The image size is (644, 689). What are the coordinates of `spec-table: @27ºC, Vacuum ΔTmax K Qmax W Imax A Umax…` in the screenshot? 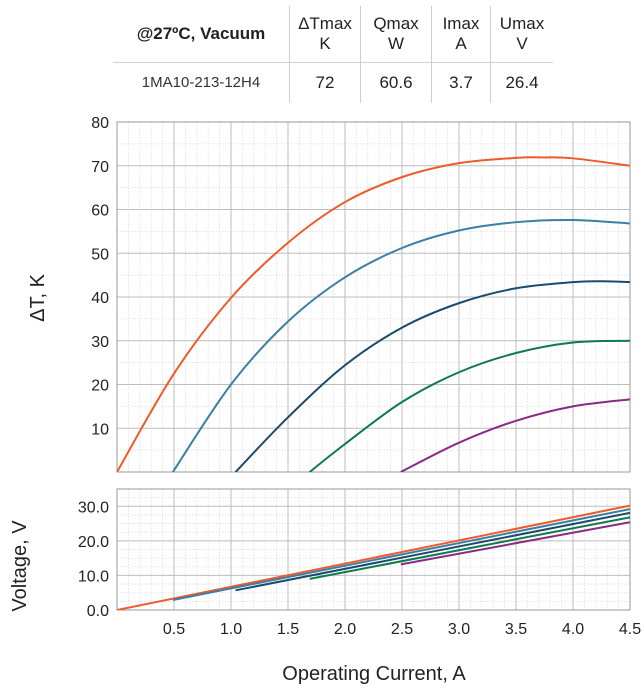 It's located at (333, 54).